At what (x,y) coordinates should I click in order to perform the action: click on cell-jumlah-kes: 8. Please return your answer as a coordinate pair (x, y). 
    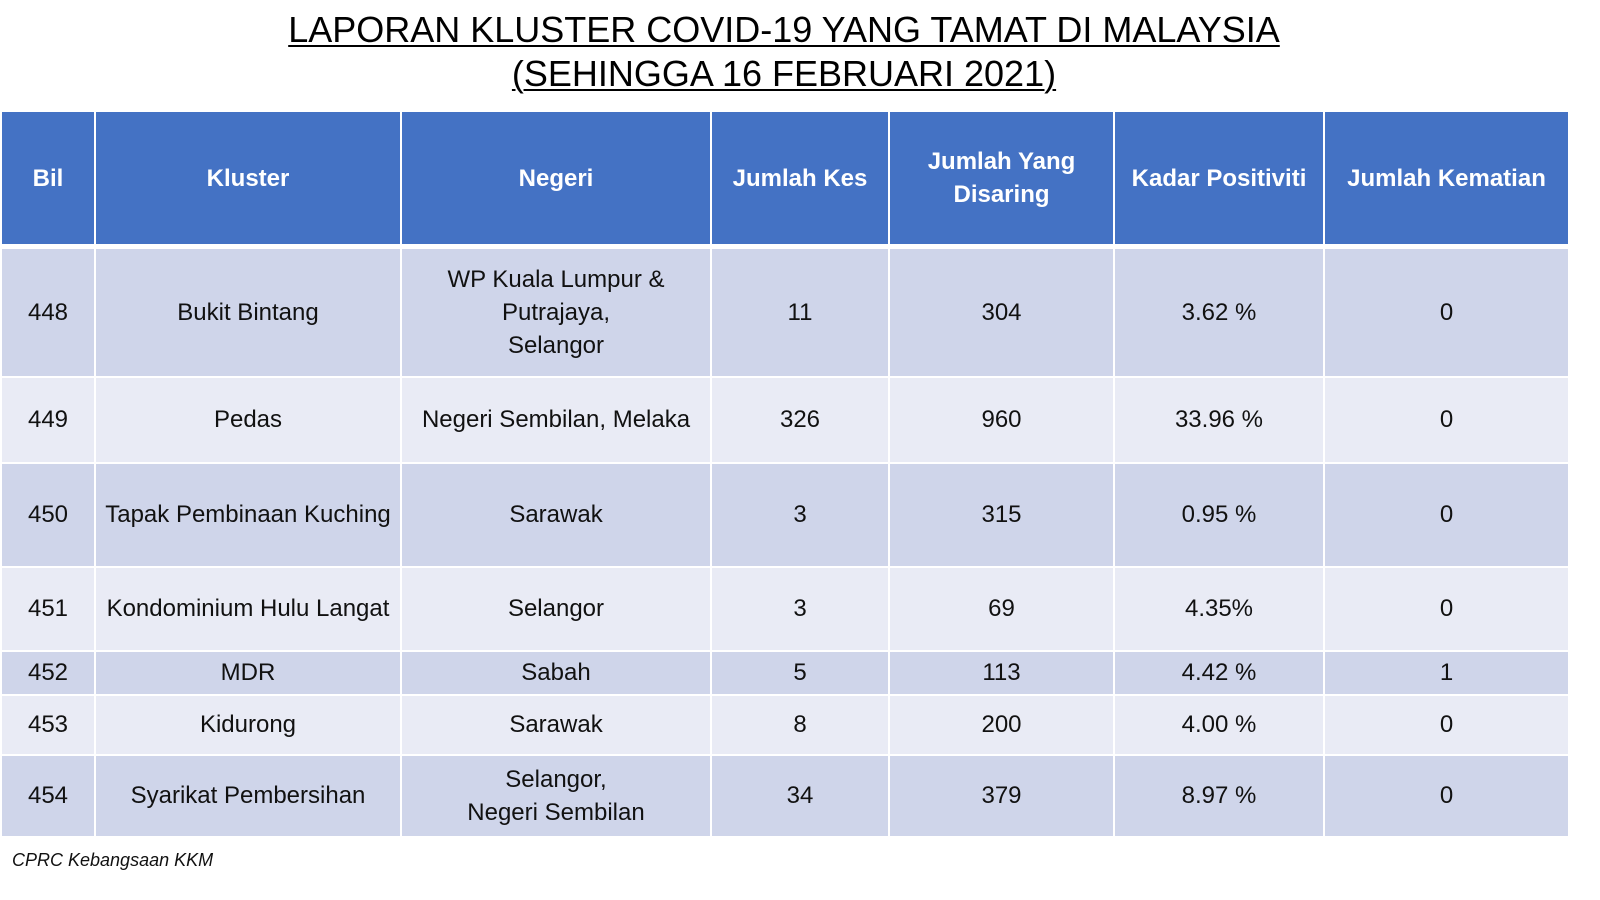
    Looking at the image, I should click on (800, 724).